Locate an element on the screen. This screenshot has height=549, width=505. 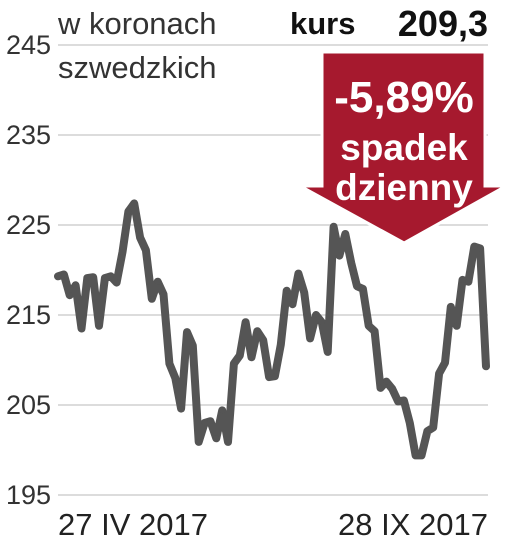
kurs-value: 209,3 is located at coordinates (443, 23).